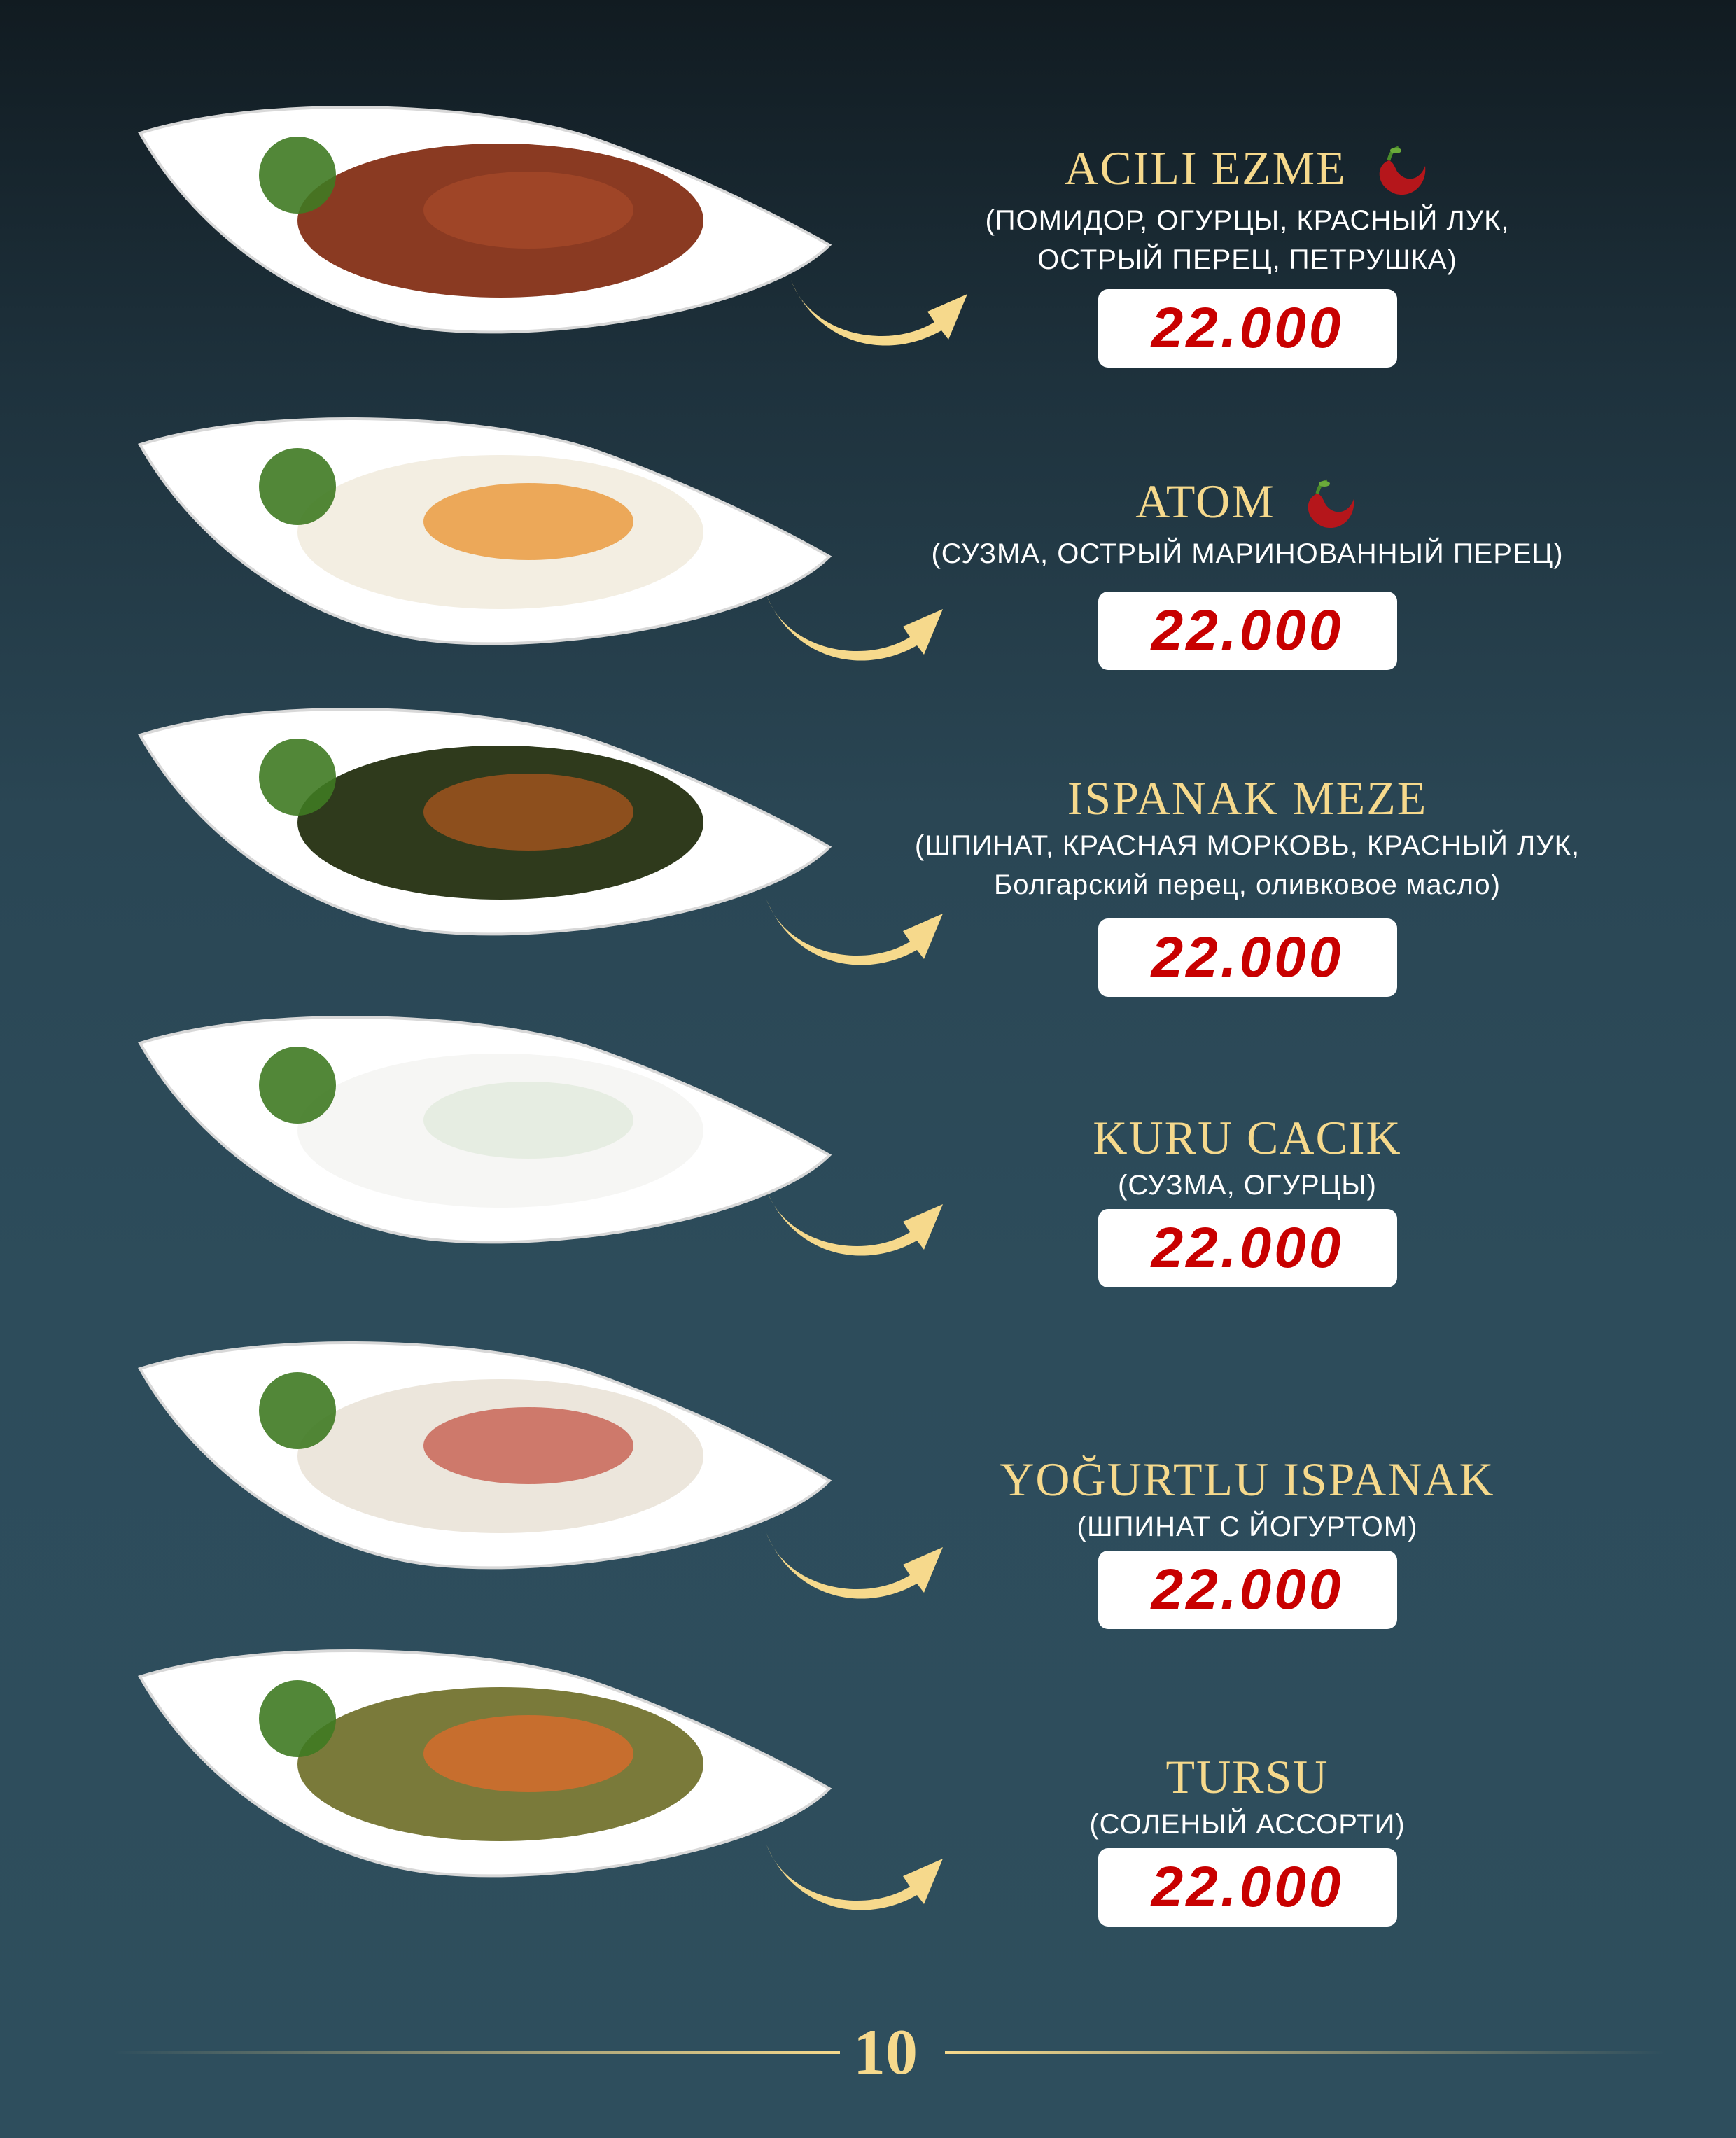  I want to click on item-description: (СОЛЕНЫЙ АССОРТИ), so click(1247, 1824).